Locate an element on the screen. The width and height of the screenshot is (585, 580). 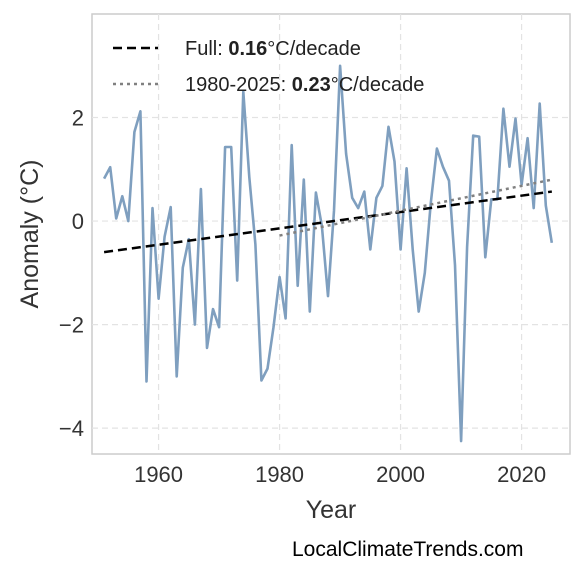
y-tick-label: −2 is located at coordinates (71, 325).